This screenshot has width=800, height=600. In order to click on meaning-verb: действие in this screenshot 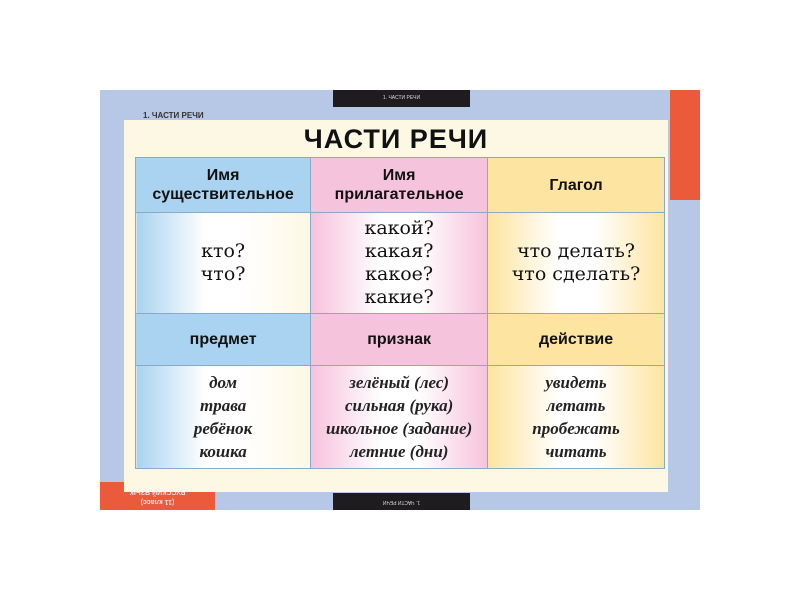, I will do `click(576, 339)`.